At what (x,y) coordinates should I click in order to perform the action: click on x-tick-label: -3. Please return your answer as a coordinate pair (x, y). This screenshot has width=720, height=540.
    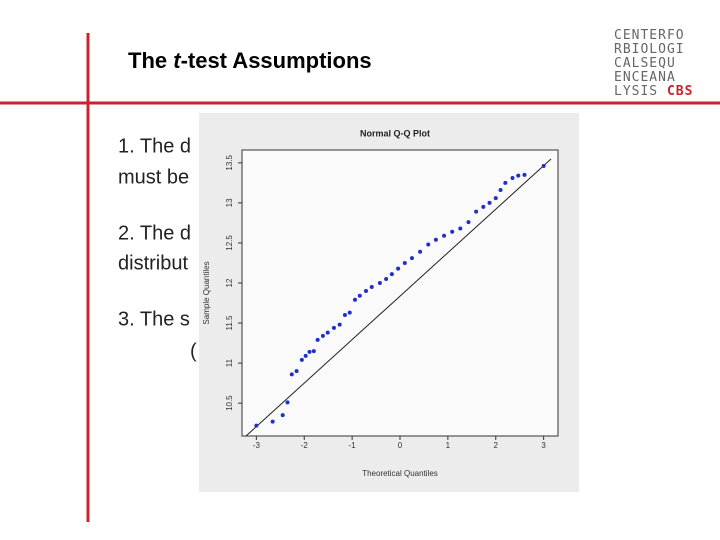
    Looking at the image, I should click on (257, 445).